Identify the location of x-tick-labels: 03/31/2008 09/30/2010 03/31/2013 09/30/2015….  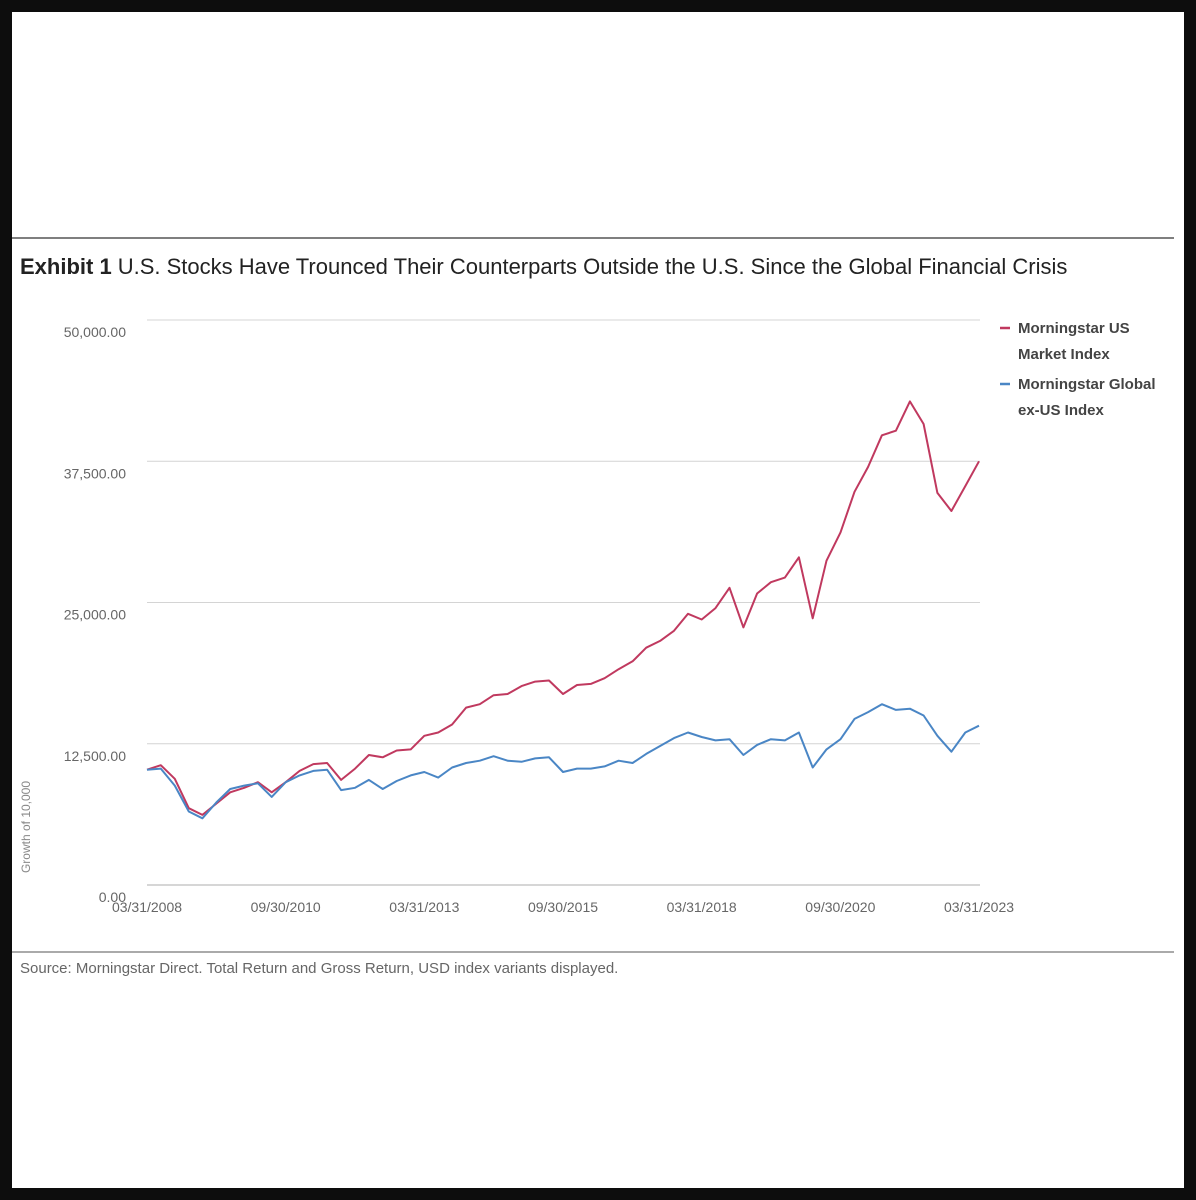
(563, 907).